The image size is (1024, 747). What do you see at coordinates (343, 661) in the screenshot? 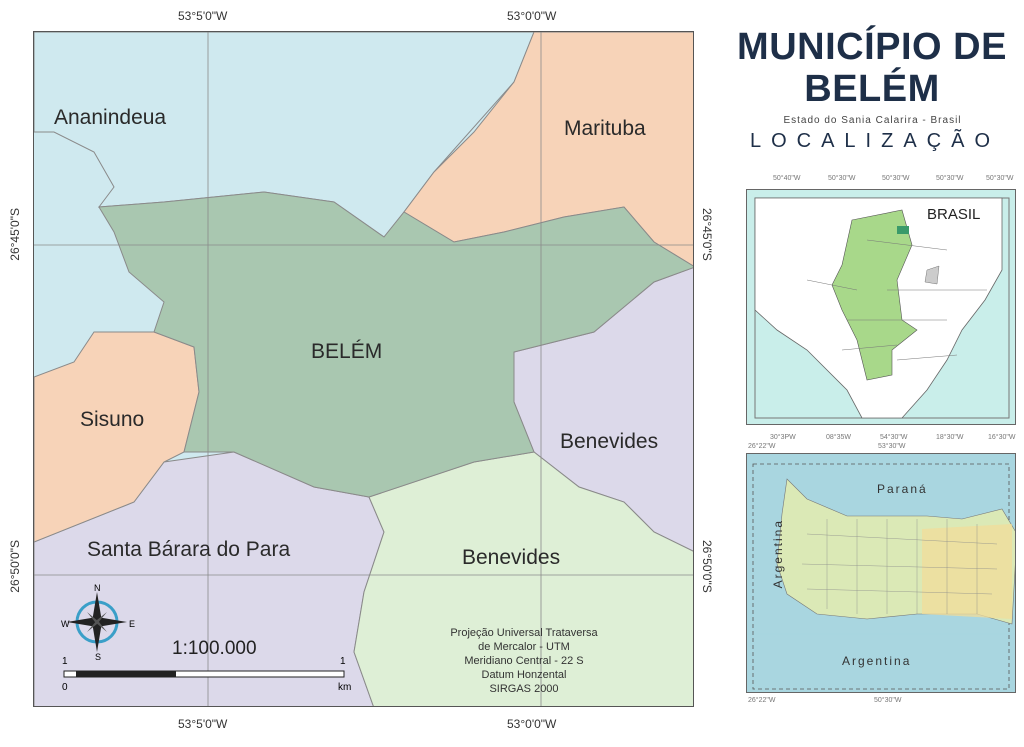
I see `scale-right: 1` at bounding box center [343, 661].